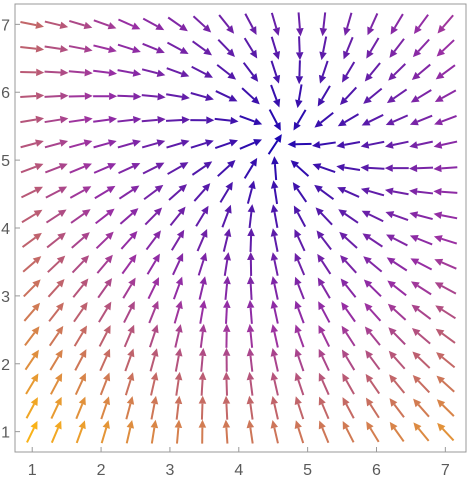  What do you see at coordinates (445, 470) in the screenshot?
I see `x-tick-label: 7` at bounding box center [445, 470].